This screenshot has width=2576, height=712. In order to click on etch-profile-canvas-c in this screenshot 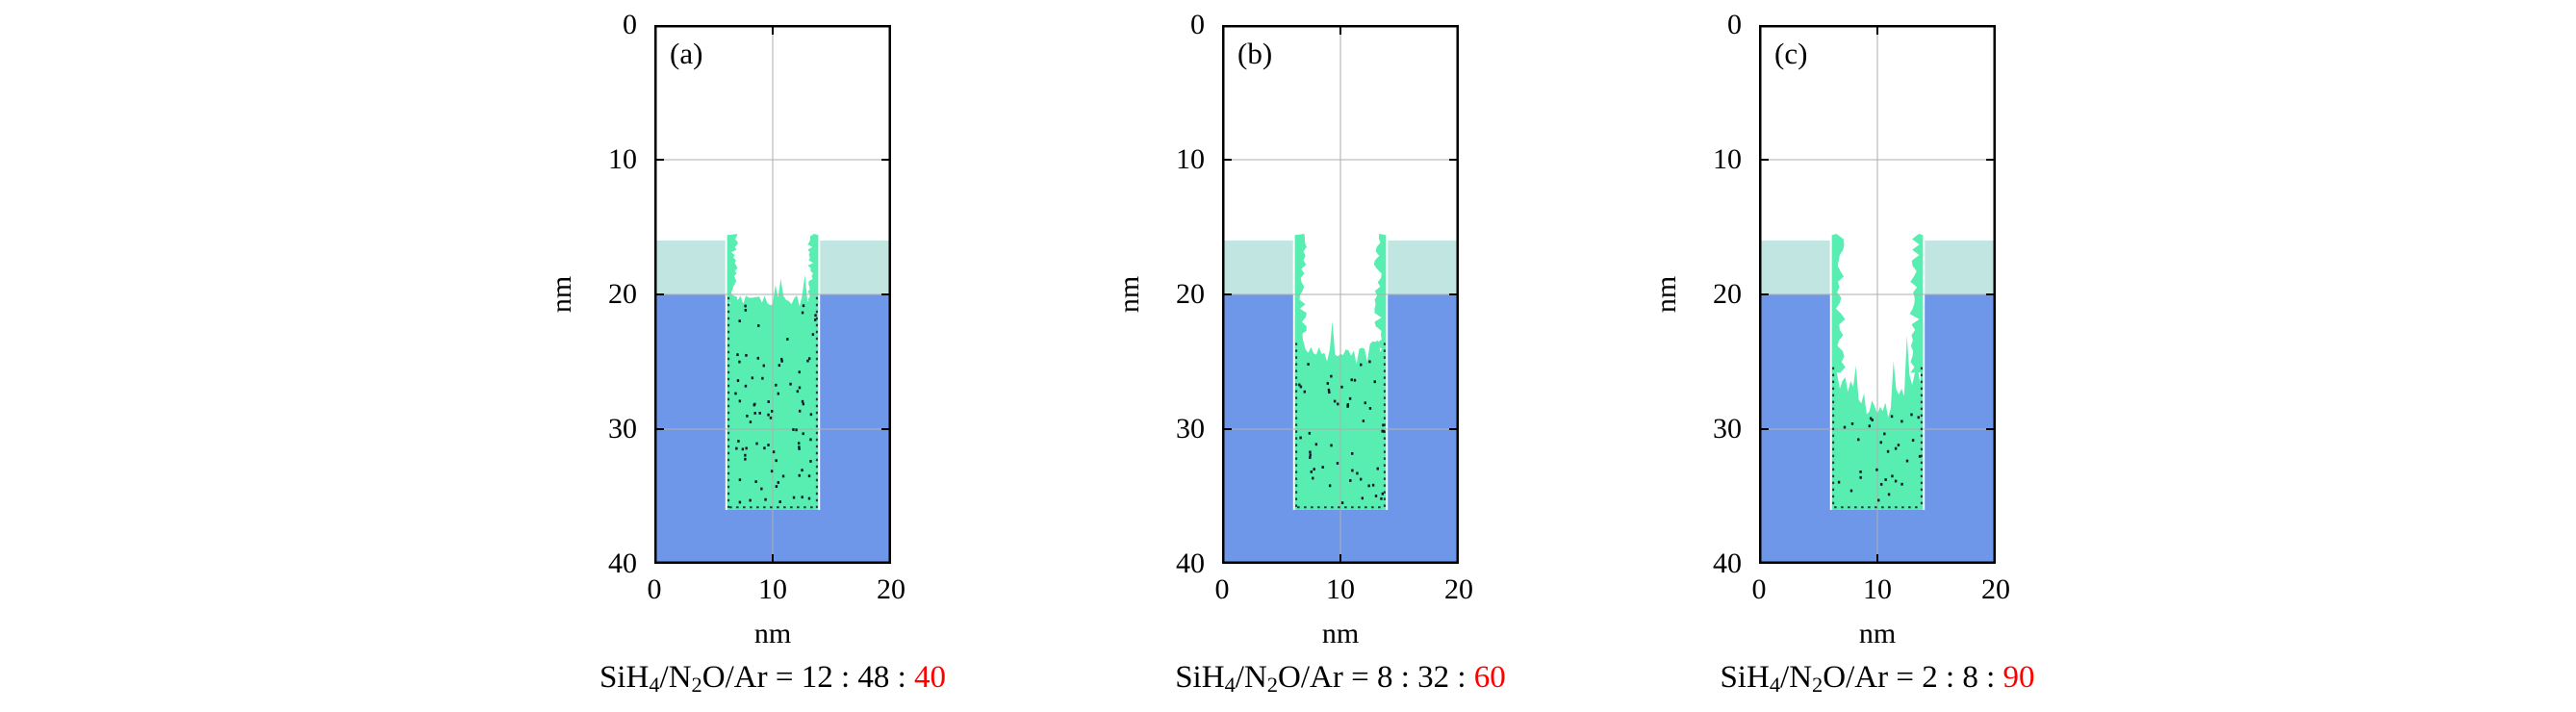, I will do `click(1877, 294)`.